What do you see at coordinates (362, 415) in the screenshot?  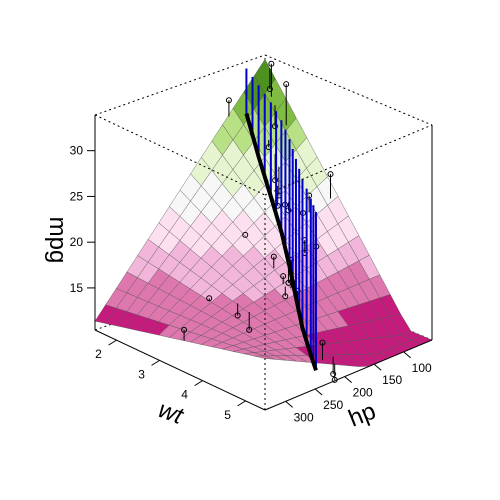 I see `y-axis-label: hp` at bounding box center [362, 415].